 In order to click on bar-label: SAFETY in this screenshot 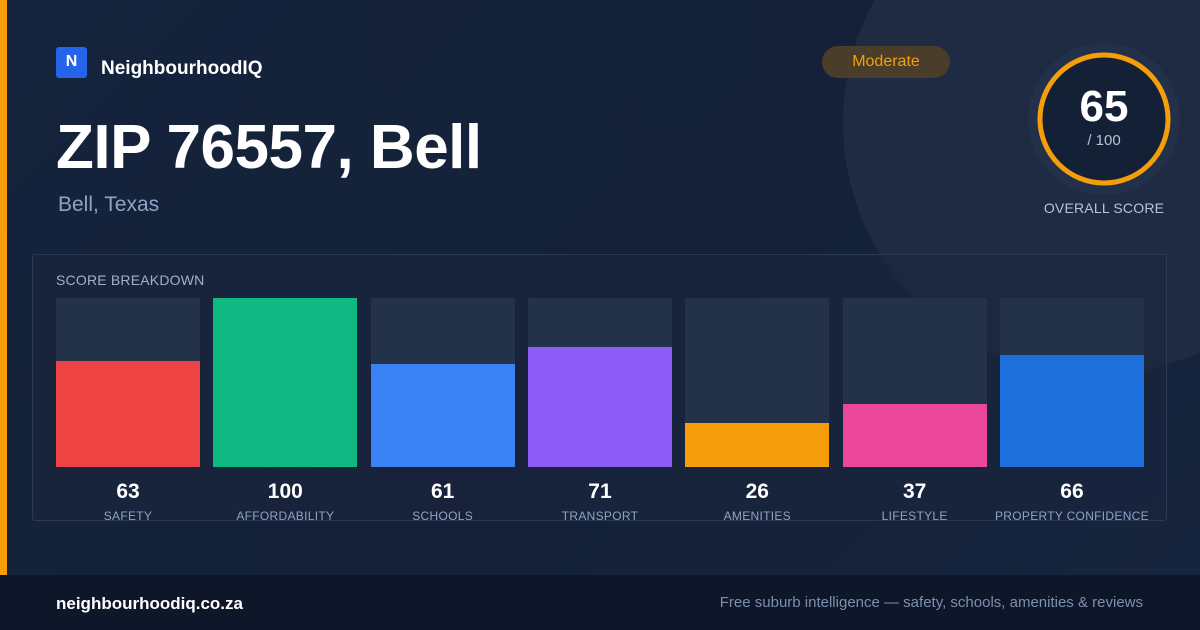, I will do `click(128, 516)`.